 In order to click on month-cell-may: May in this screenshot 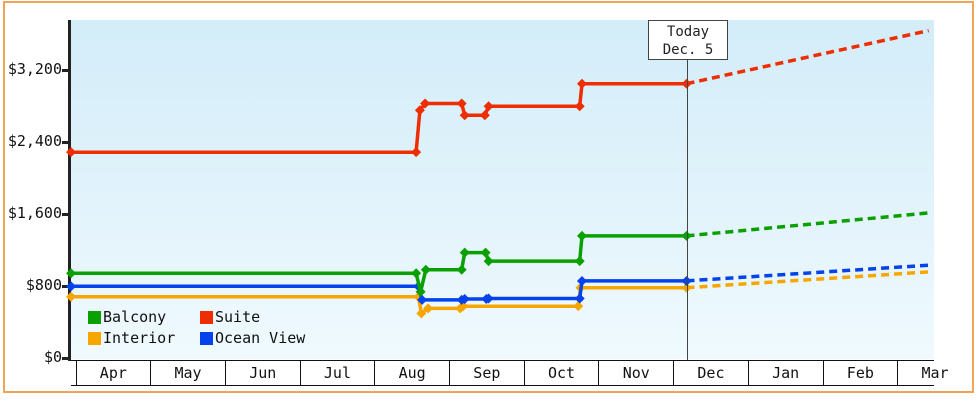, I will do `click(187, 373)`.